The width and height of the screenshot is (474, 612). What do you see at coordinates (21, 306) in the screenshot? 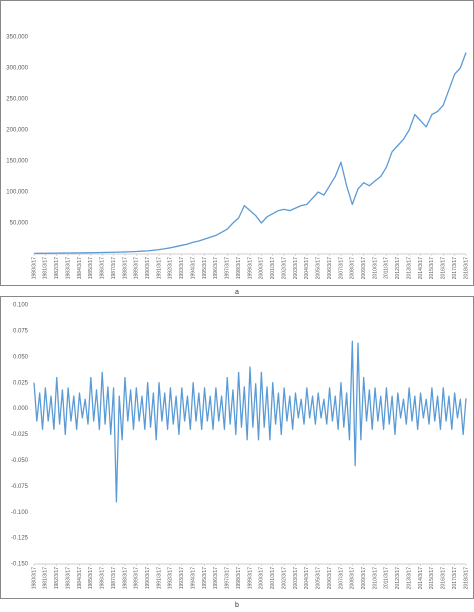
I see `y-tick-label: 0.100` at bounding box center [21, 306].